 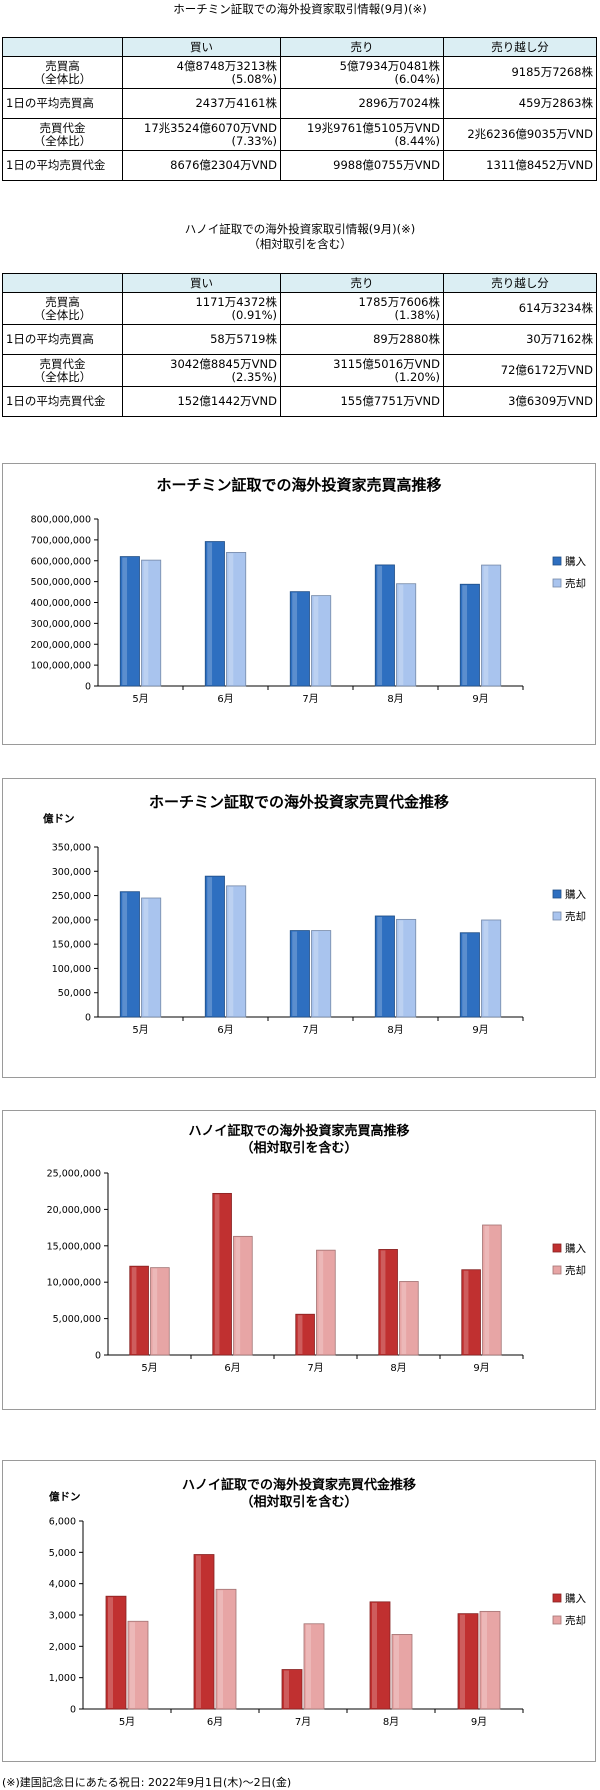 I want to click on sell-cell: 9988億0755万VND, so click(x=362, y=165).